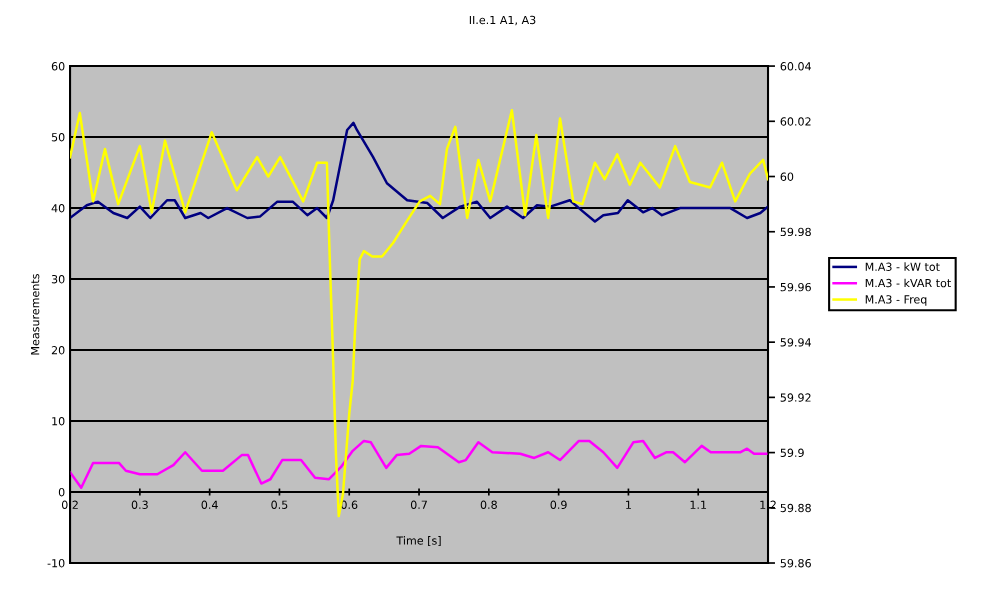  I want to click on y2-tick-label: 60, so click(787, 176).